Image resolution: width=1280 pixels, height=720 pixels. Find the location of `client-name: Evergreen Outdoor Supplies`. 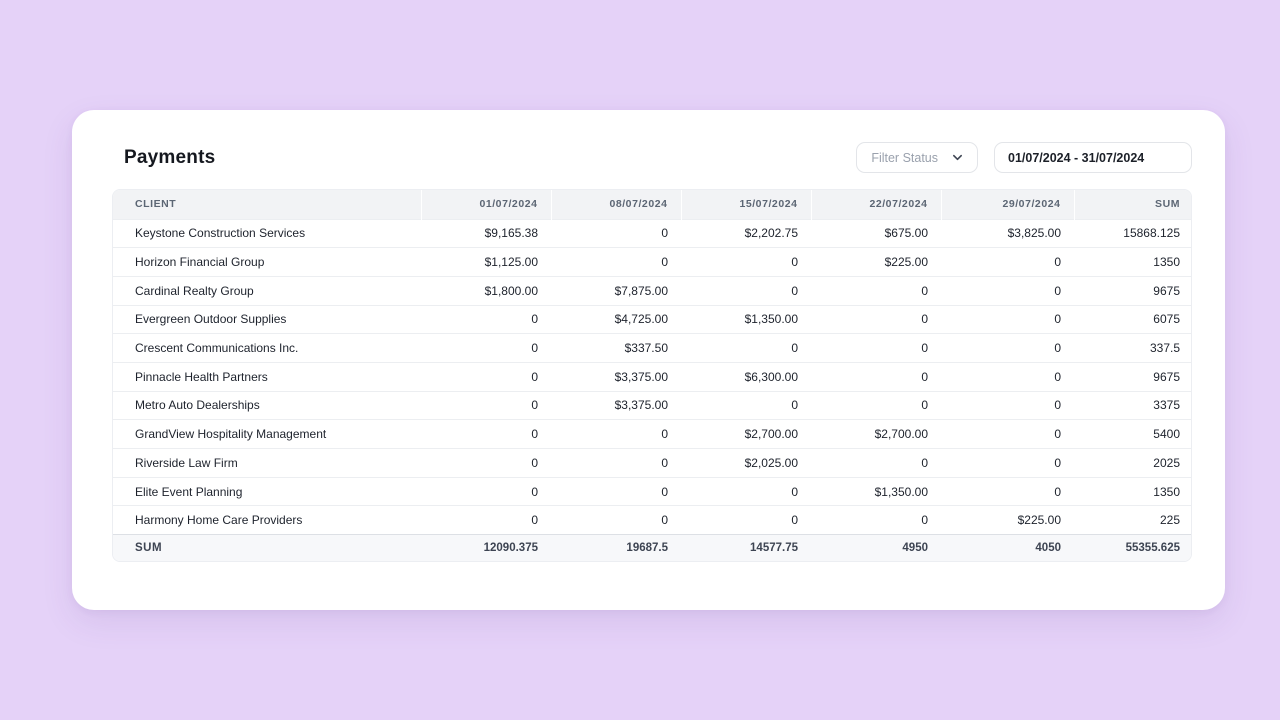

client-name: Evergreen Outdoor Supplies is located at coordinates (267, 319).